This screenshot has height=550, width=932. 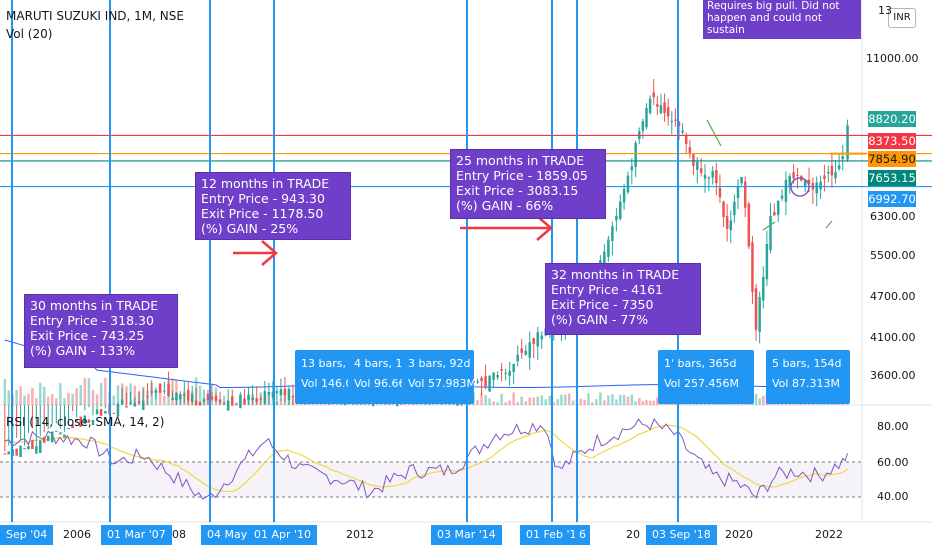 What do you see at coordinates (377, 377) in the screenshot?
I see `range-box: 4 bars, 12 Vol 96.66` at bounding box center [377, 377].